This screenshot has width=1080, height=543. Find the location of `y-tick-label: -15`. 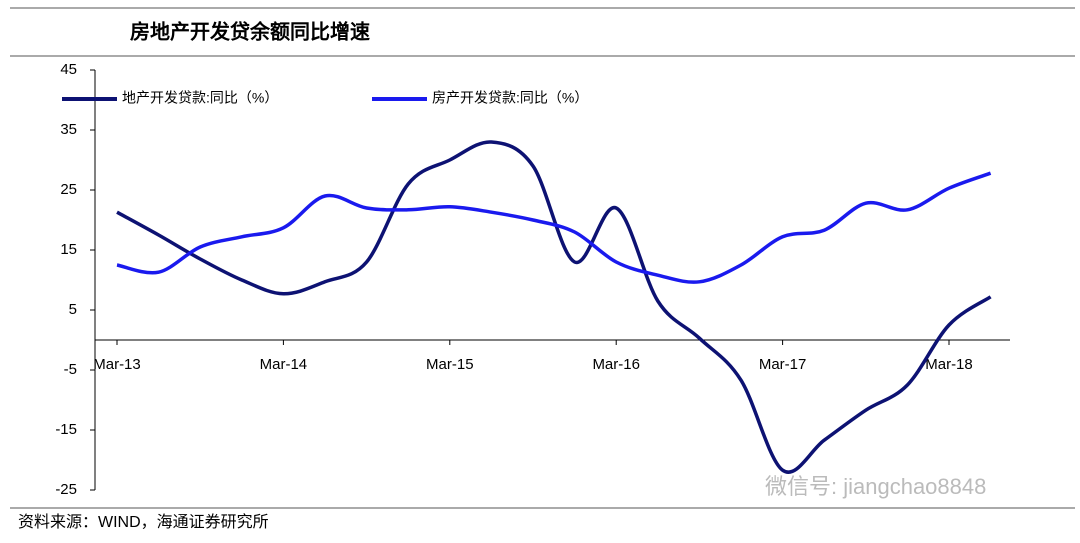

y-tick-label: -15 is located at coordinates (66, 429).